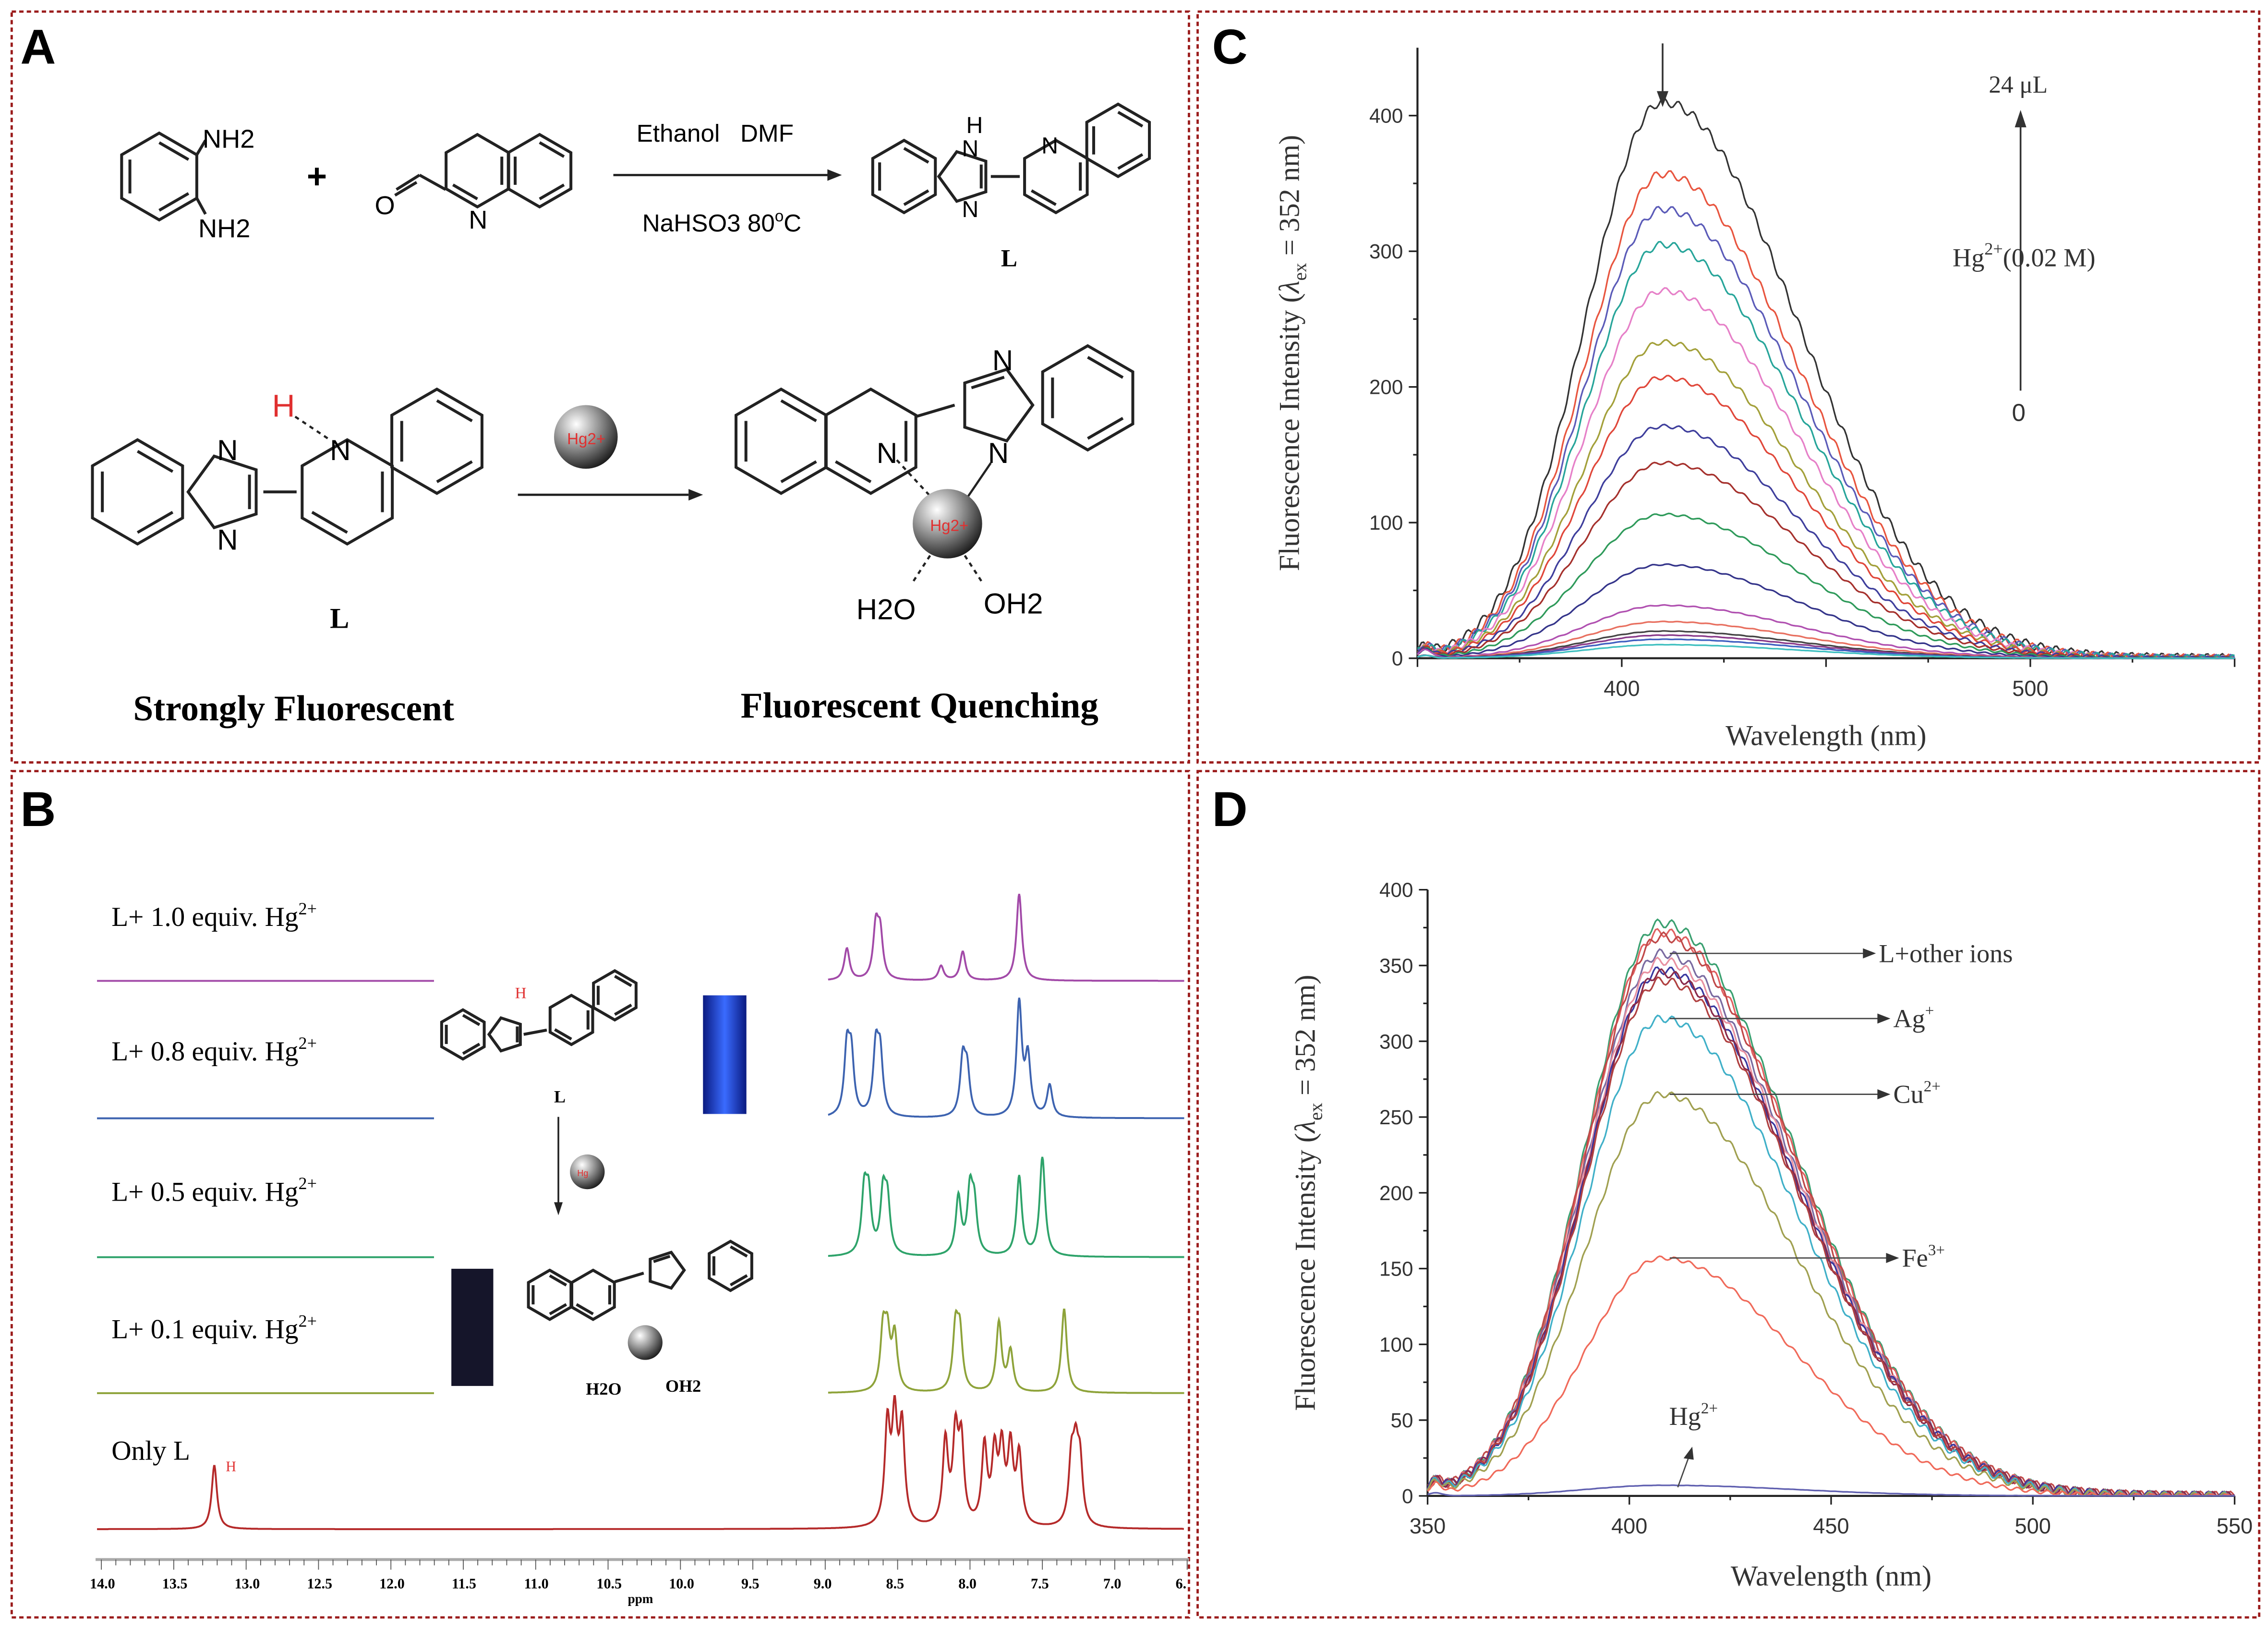 Image resolution: width=2268 pixels, height=1629 pixels. I want to click on y-tick-label: 250, so click(1396, 1117).